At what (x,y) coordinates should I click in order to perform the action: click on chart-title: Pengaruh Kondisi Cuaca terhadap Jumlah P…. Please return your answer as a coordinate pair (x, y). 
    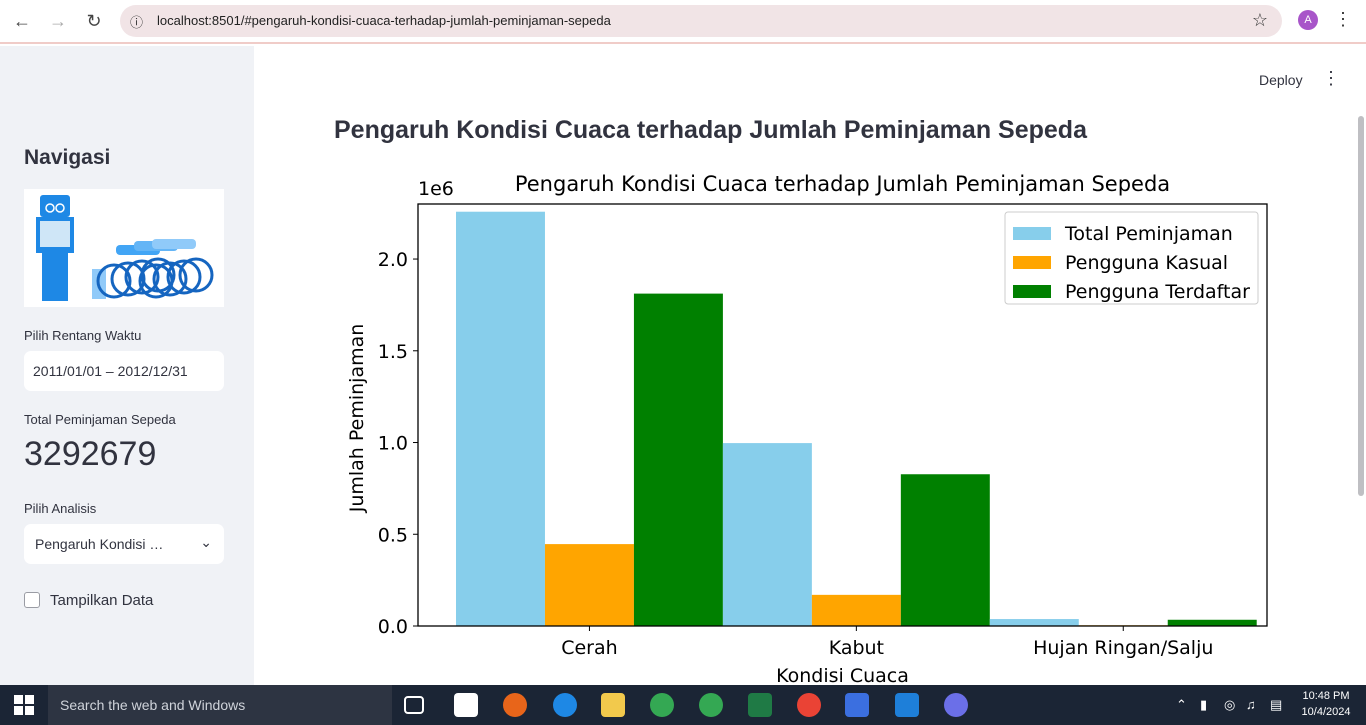
    Looking at the image, I should click on (842, 184).